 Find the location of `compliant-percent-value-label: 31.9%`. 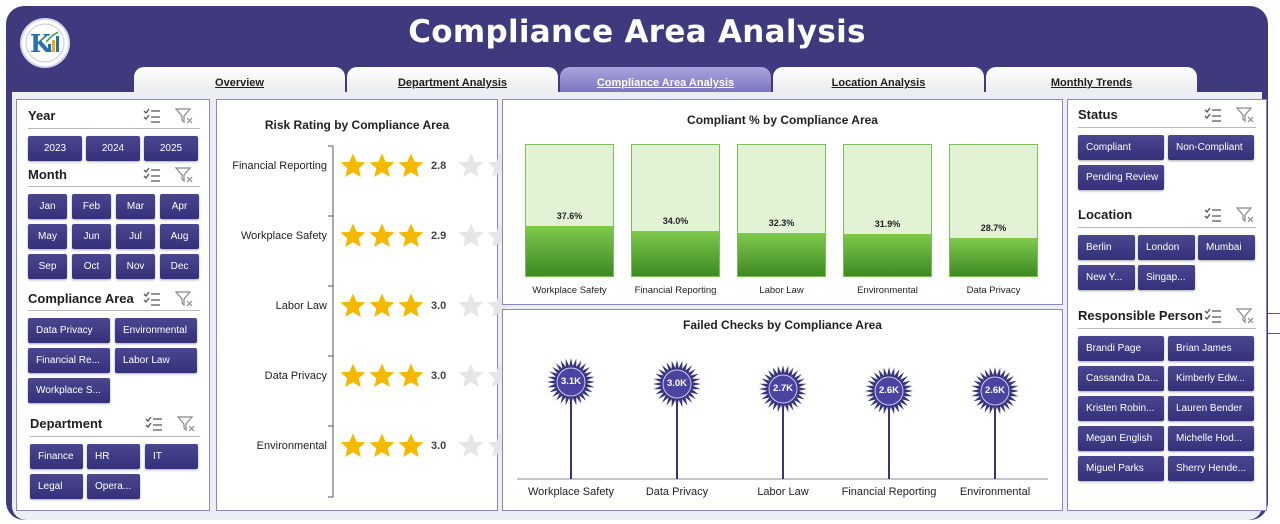

compliant-percent-value-label: 31.9% is located at coordinates (887, 223).